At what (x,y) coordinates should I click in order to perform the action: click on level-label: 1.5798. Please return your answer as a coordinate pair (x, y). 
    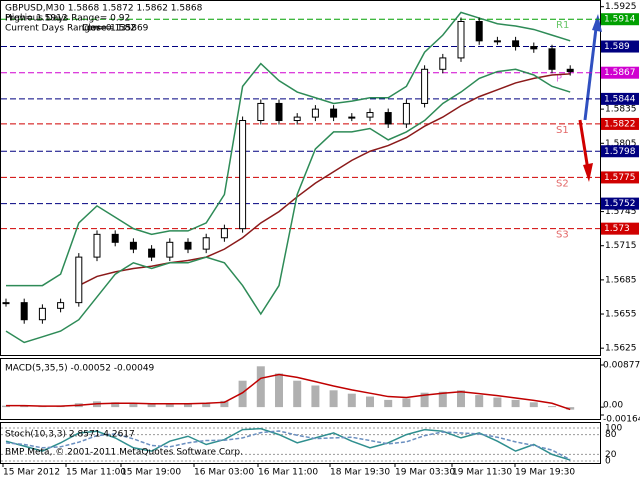
    Looking at the image, I should click on (620, 152).